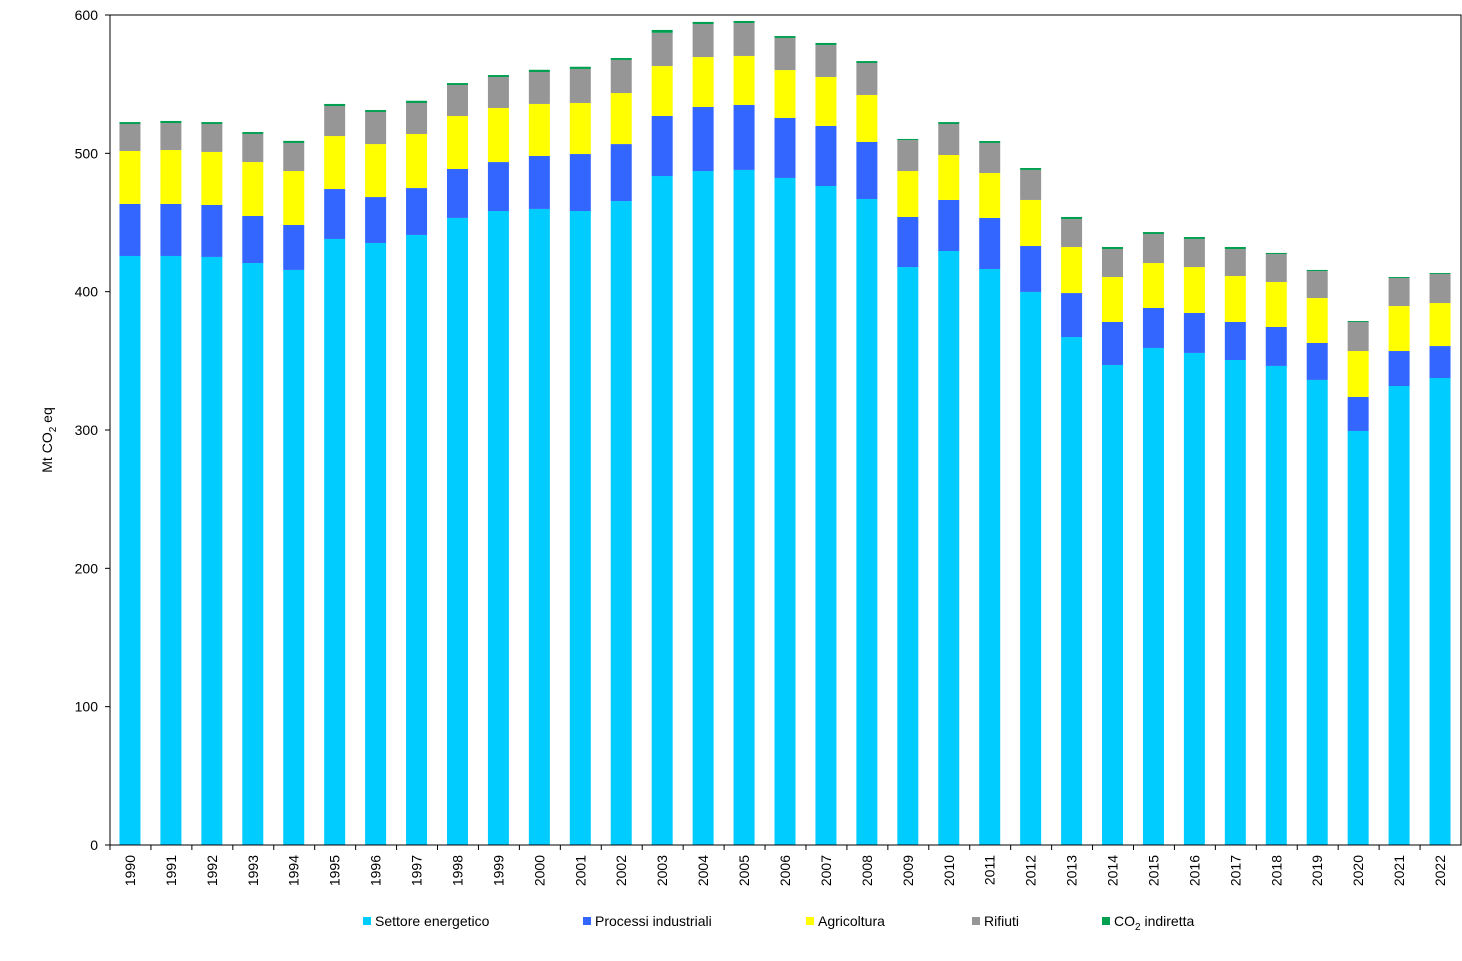 This screenshot has height=961, width=1462. Describe the element at coordinates (1440, 611) in the screenshot. I see `bar-segment-settore-energetico-2022` at that location.